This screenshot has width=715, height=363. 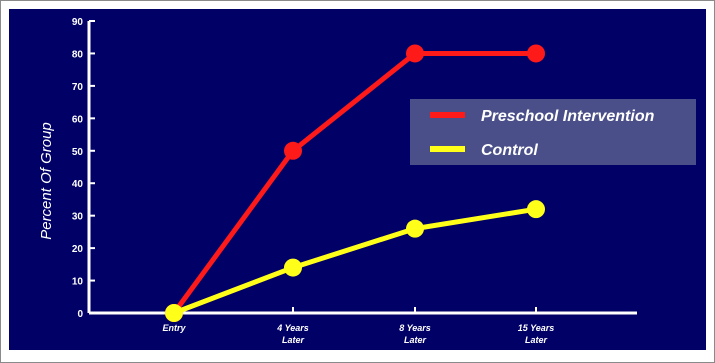 I want to click on y-tick-label: 0, so click(x=80, y=314).